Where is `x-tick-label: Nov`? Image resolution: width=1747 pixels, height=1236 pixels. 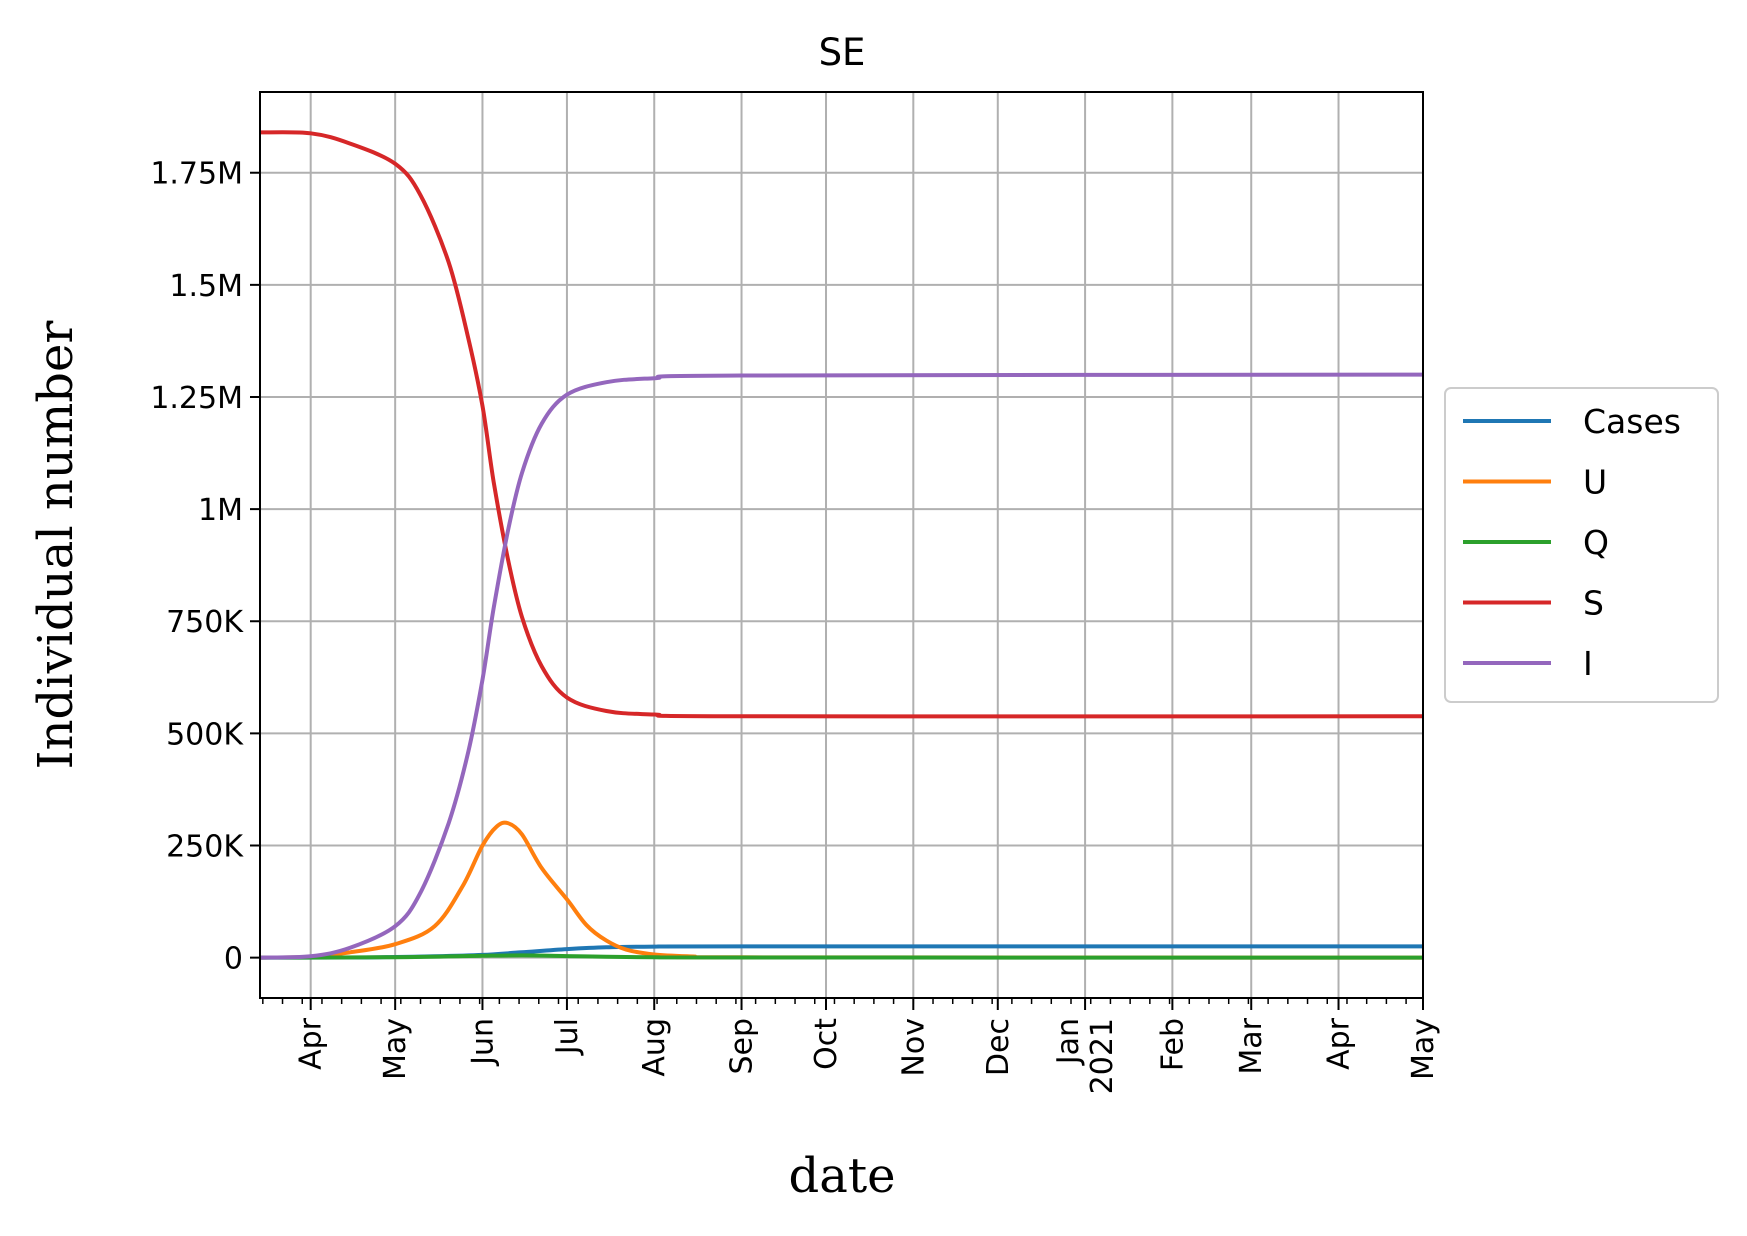 x-tick-label: Nov is located at coordinates (913, 1047).